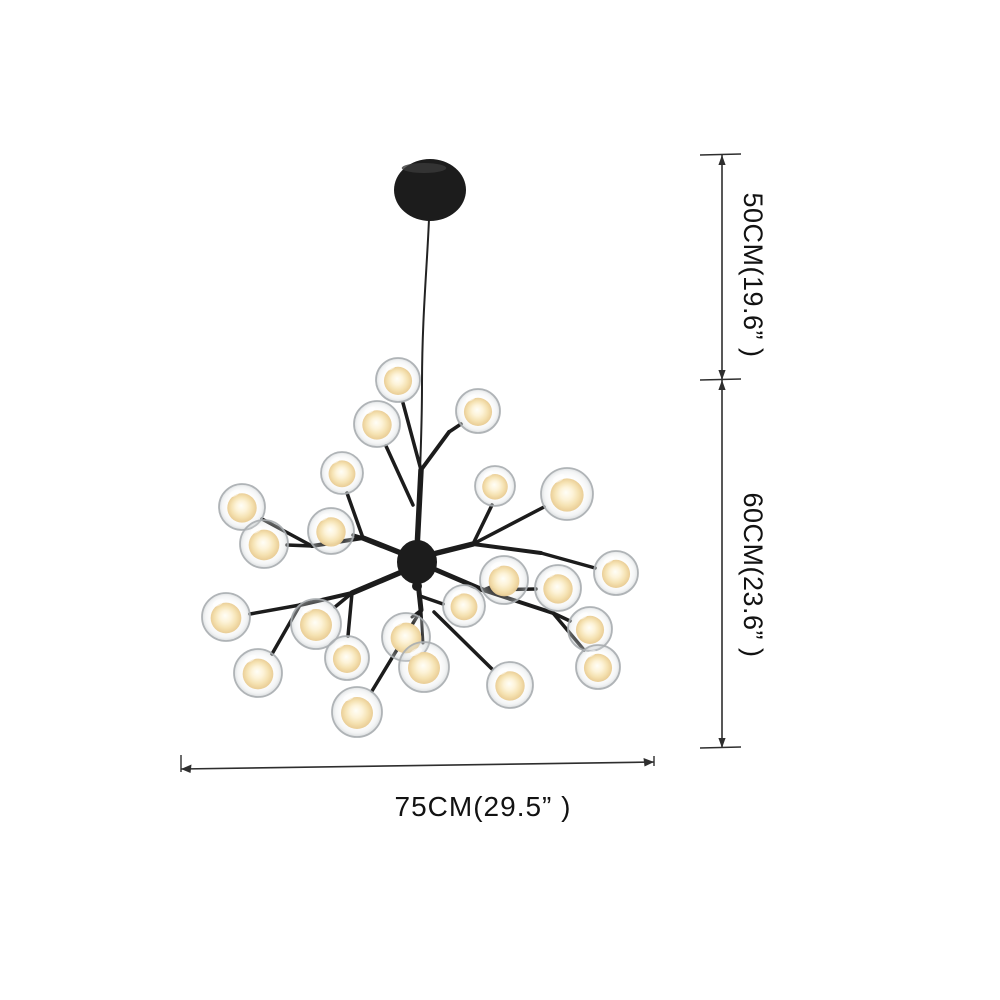  Describe the element at coordinates (417, 562) in the screenshot. I see `central-hub` at that location.